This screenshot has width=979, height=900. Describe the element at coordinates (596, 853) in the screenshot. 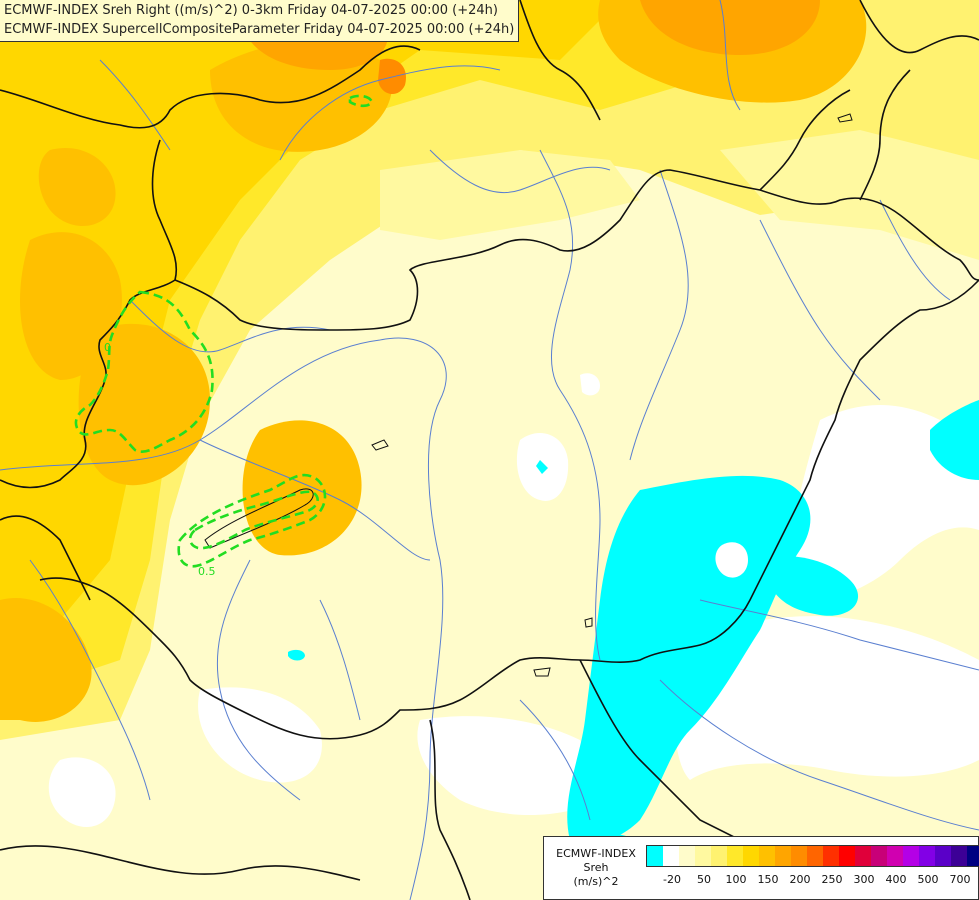

I see `legend-title-line-1: ECMWF-INDEX` at that location.